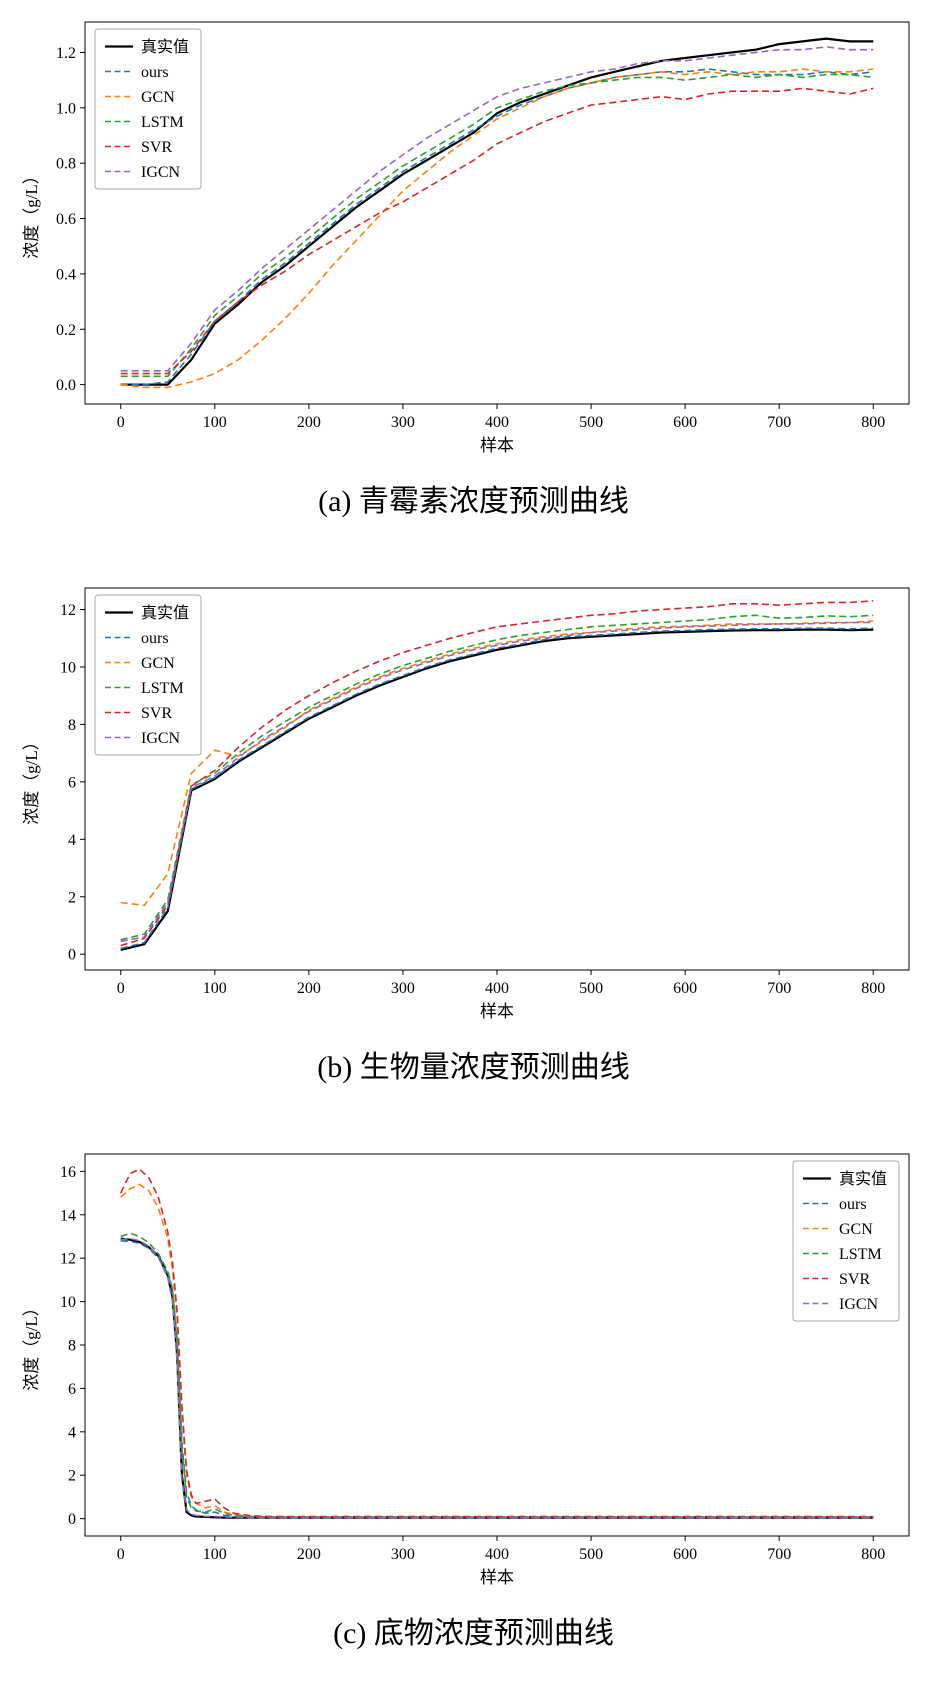  I want to click on series-line-真实值, so click(496, 1378).